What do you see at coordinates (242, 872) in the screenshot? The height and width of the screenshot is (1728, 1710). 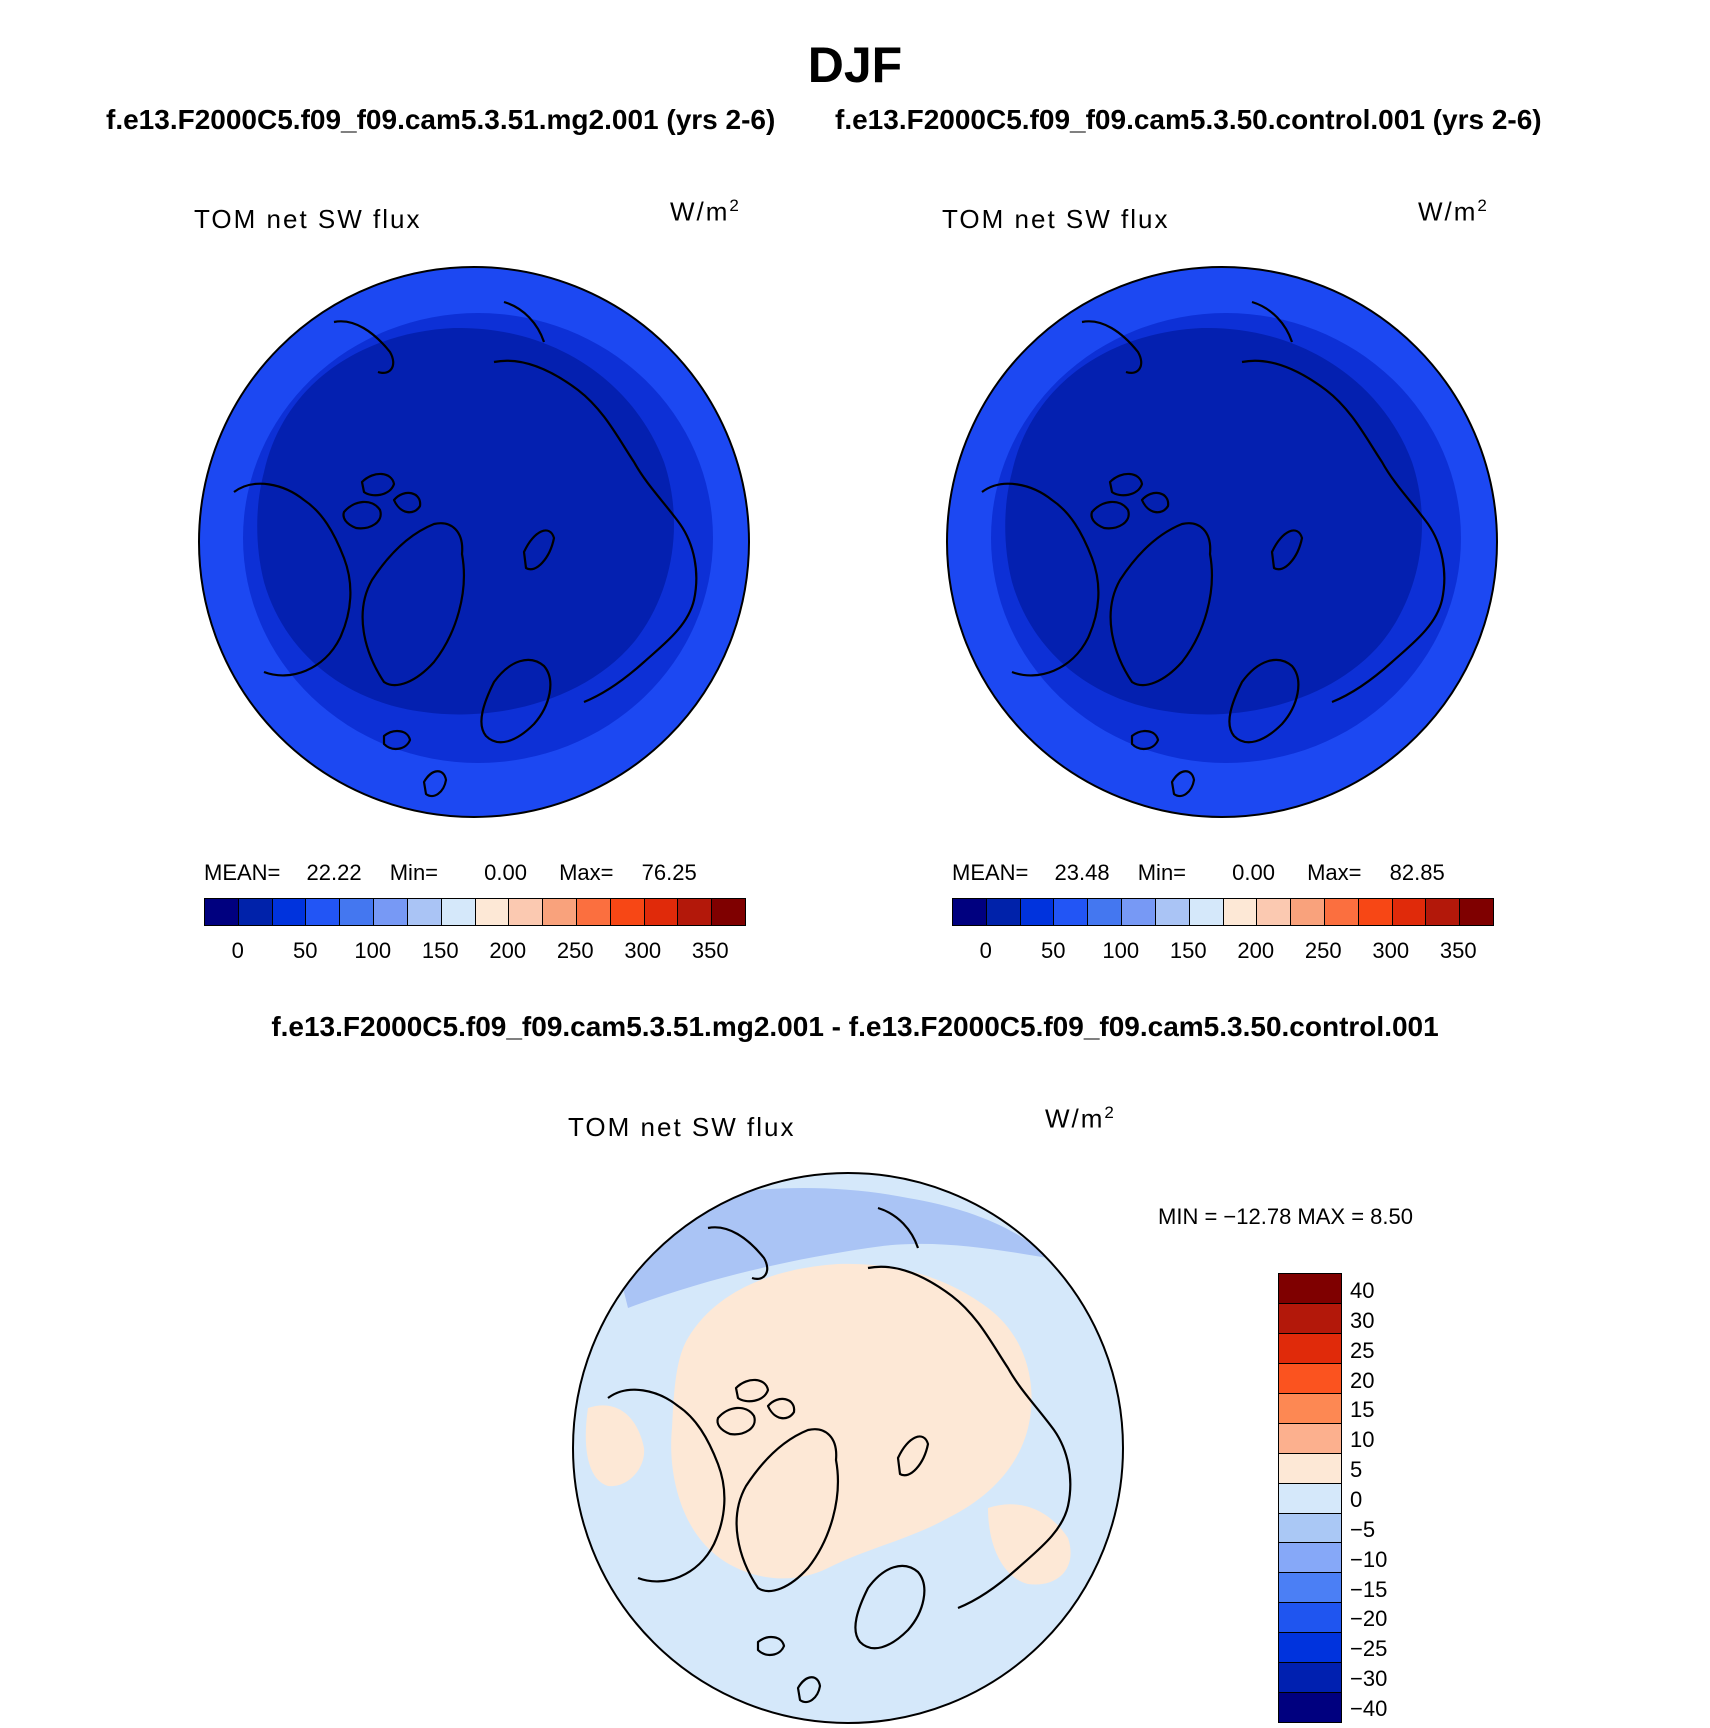 I see `panel1-mean-label: MEAN=` at bounding box center [242, 872].